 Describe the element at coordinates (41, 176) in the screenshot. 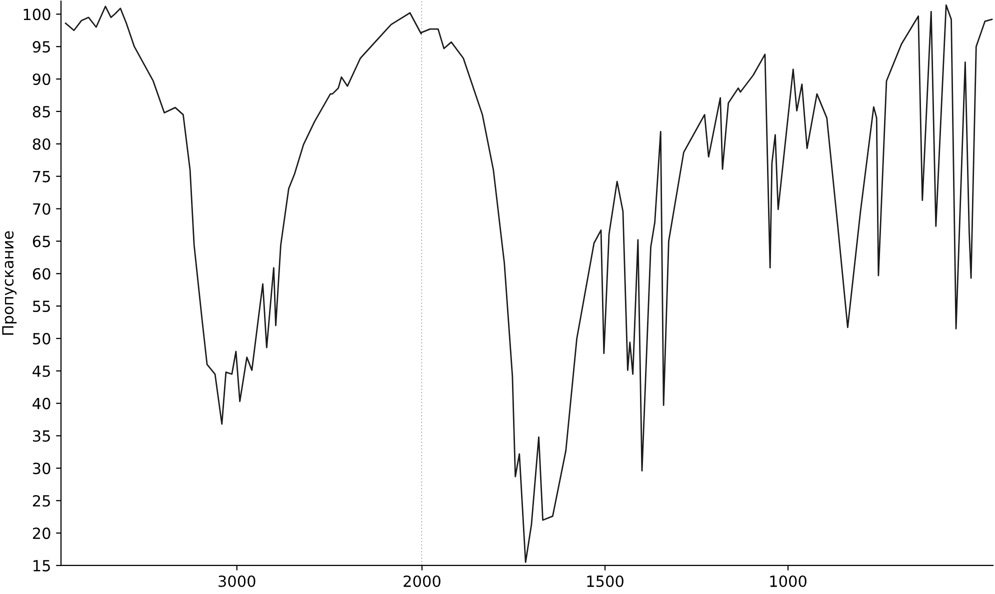

I see `y-tick-label: 75` at that location.